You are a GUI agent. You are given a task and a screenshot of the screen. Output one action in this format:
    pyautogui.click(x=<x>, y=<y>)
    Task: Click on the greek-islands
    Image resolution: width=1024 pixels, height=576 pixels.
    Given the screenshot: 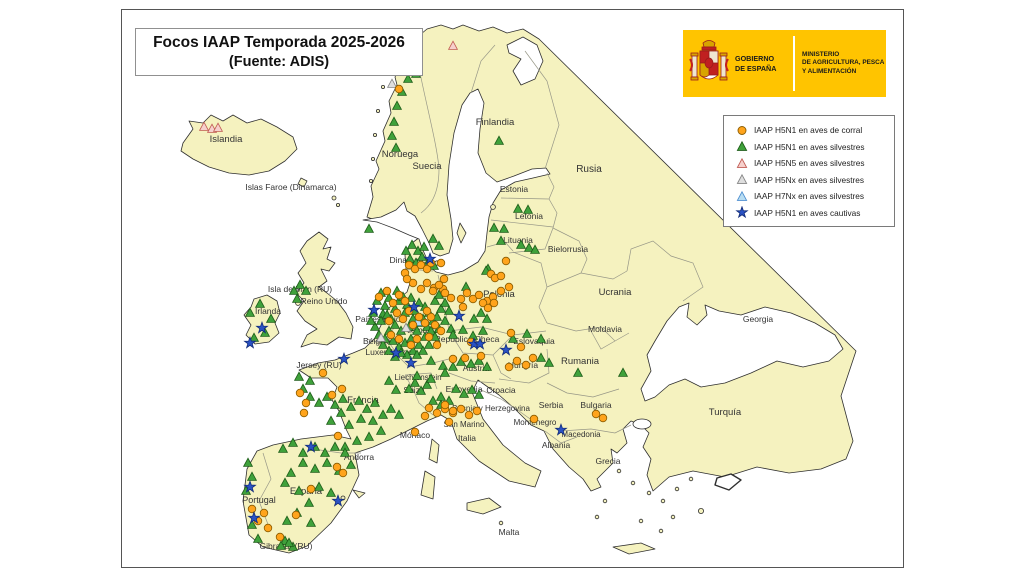 What is the action you would take?
    pyautogui.click(x=649, y=501)
    